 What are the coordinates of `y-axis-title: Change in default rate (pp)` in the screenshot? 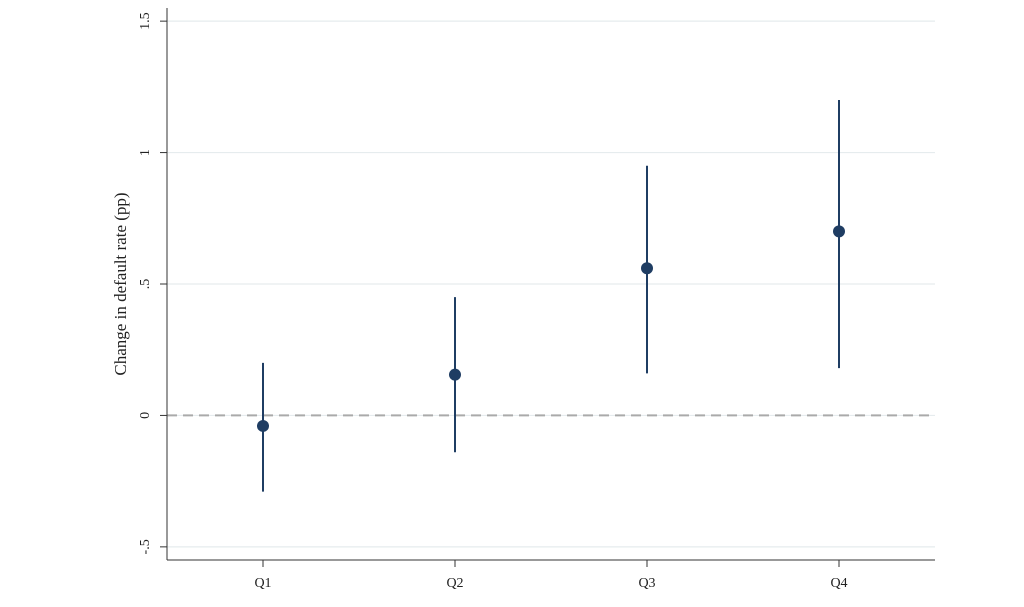 It's located at (120, 283).